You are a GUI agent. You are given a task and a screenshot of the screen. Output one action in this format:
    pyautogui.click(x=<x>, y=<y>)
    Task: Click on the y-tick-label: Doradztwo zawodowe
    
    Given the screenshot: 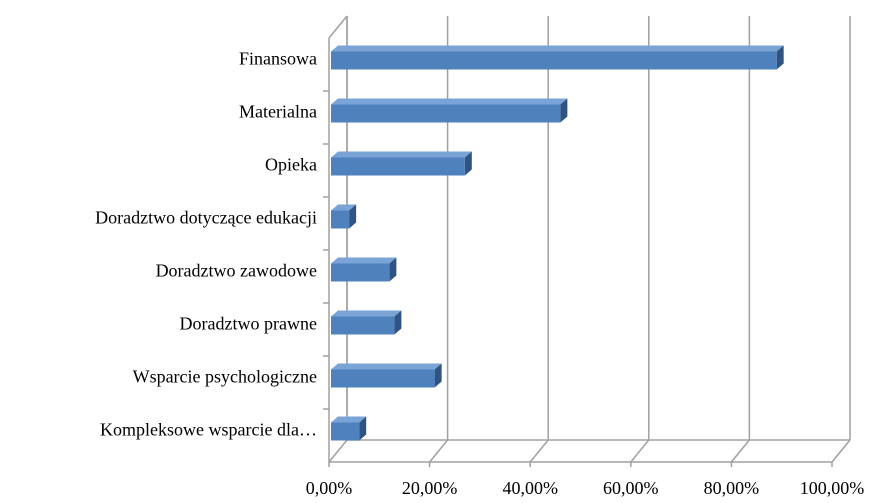 What is the action you would take?
    pyautogui.click(x=236, y=271)
    